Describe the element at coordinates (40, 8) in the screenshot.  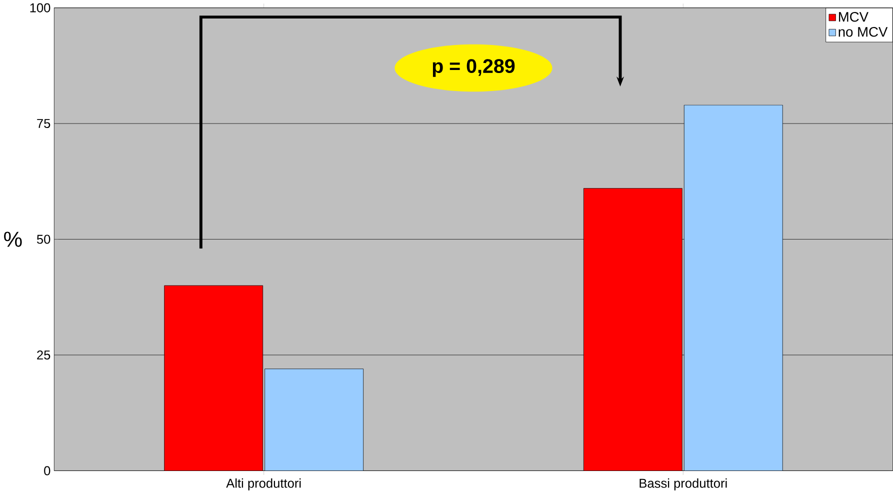
I see `y-tick-label: 100` at that location.